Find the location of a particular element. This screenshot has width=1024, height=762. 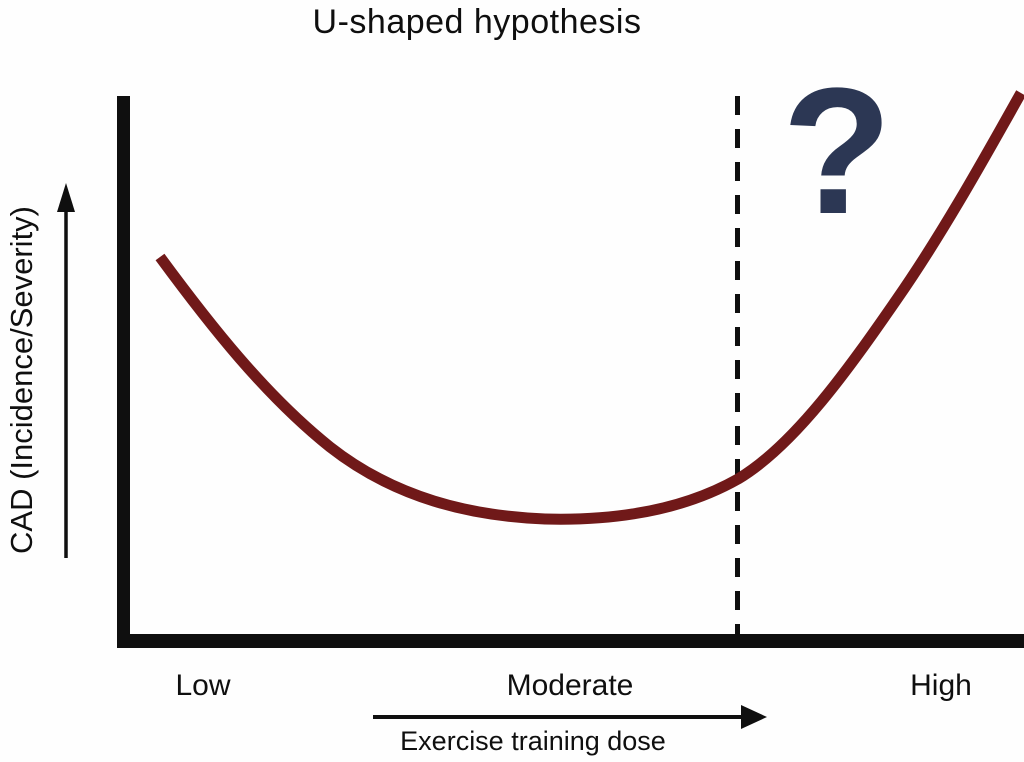

y-axis-line is located at coordinates (123, 372).